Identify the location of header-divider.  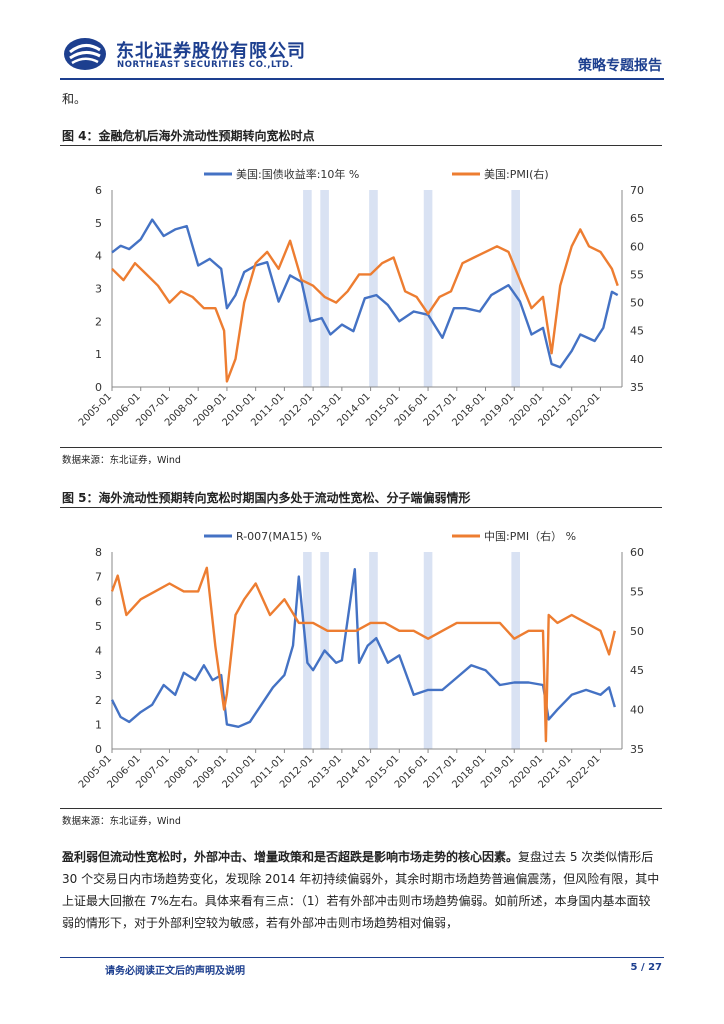
(362, 79).